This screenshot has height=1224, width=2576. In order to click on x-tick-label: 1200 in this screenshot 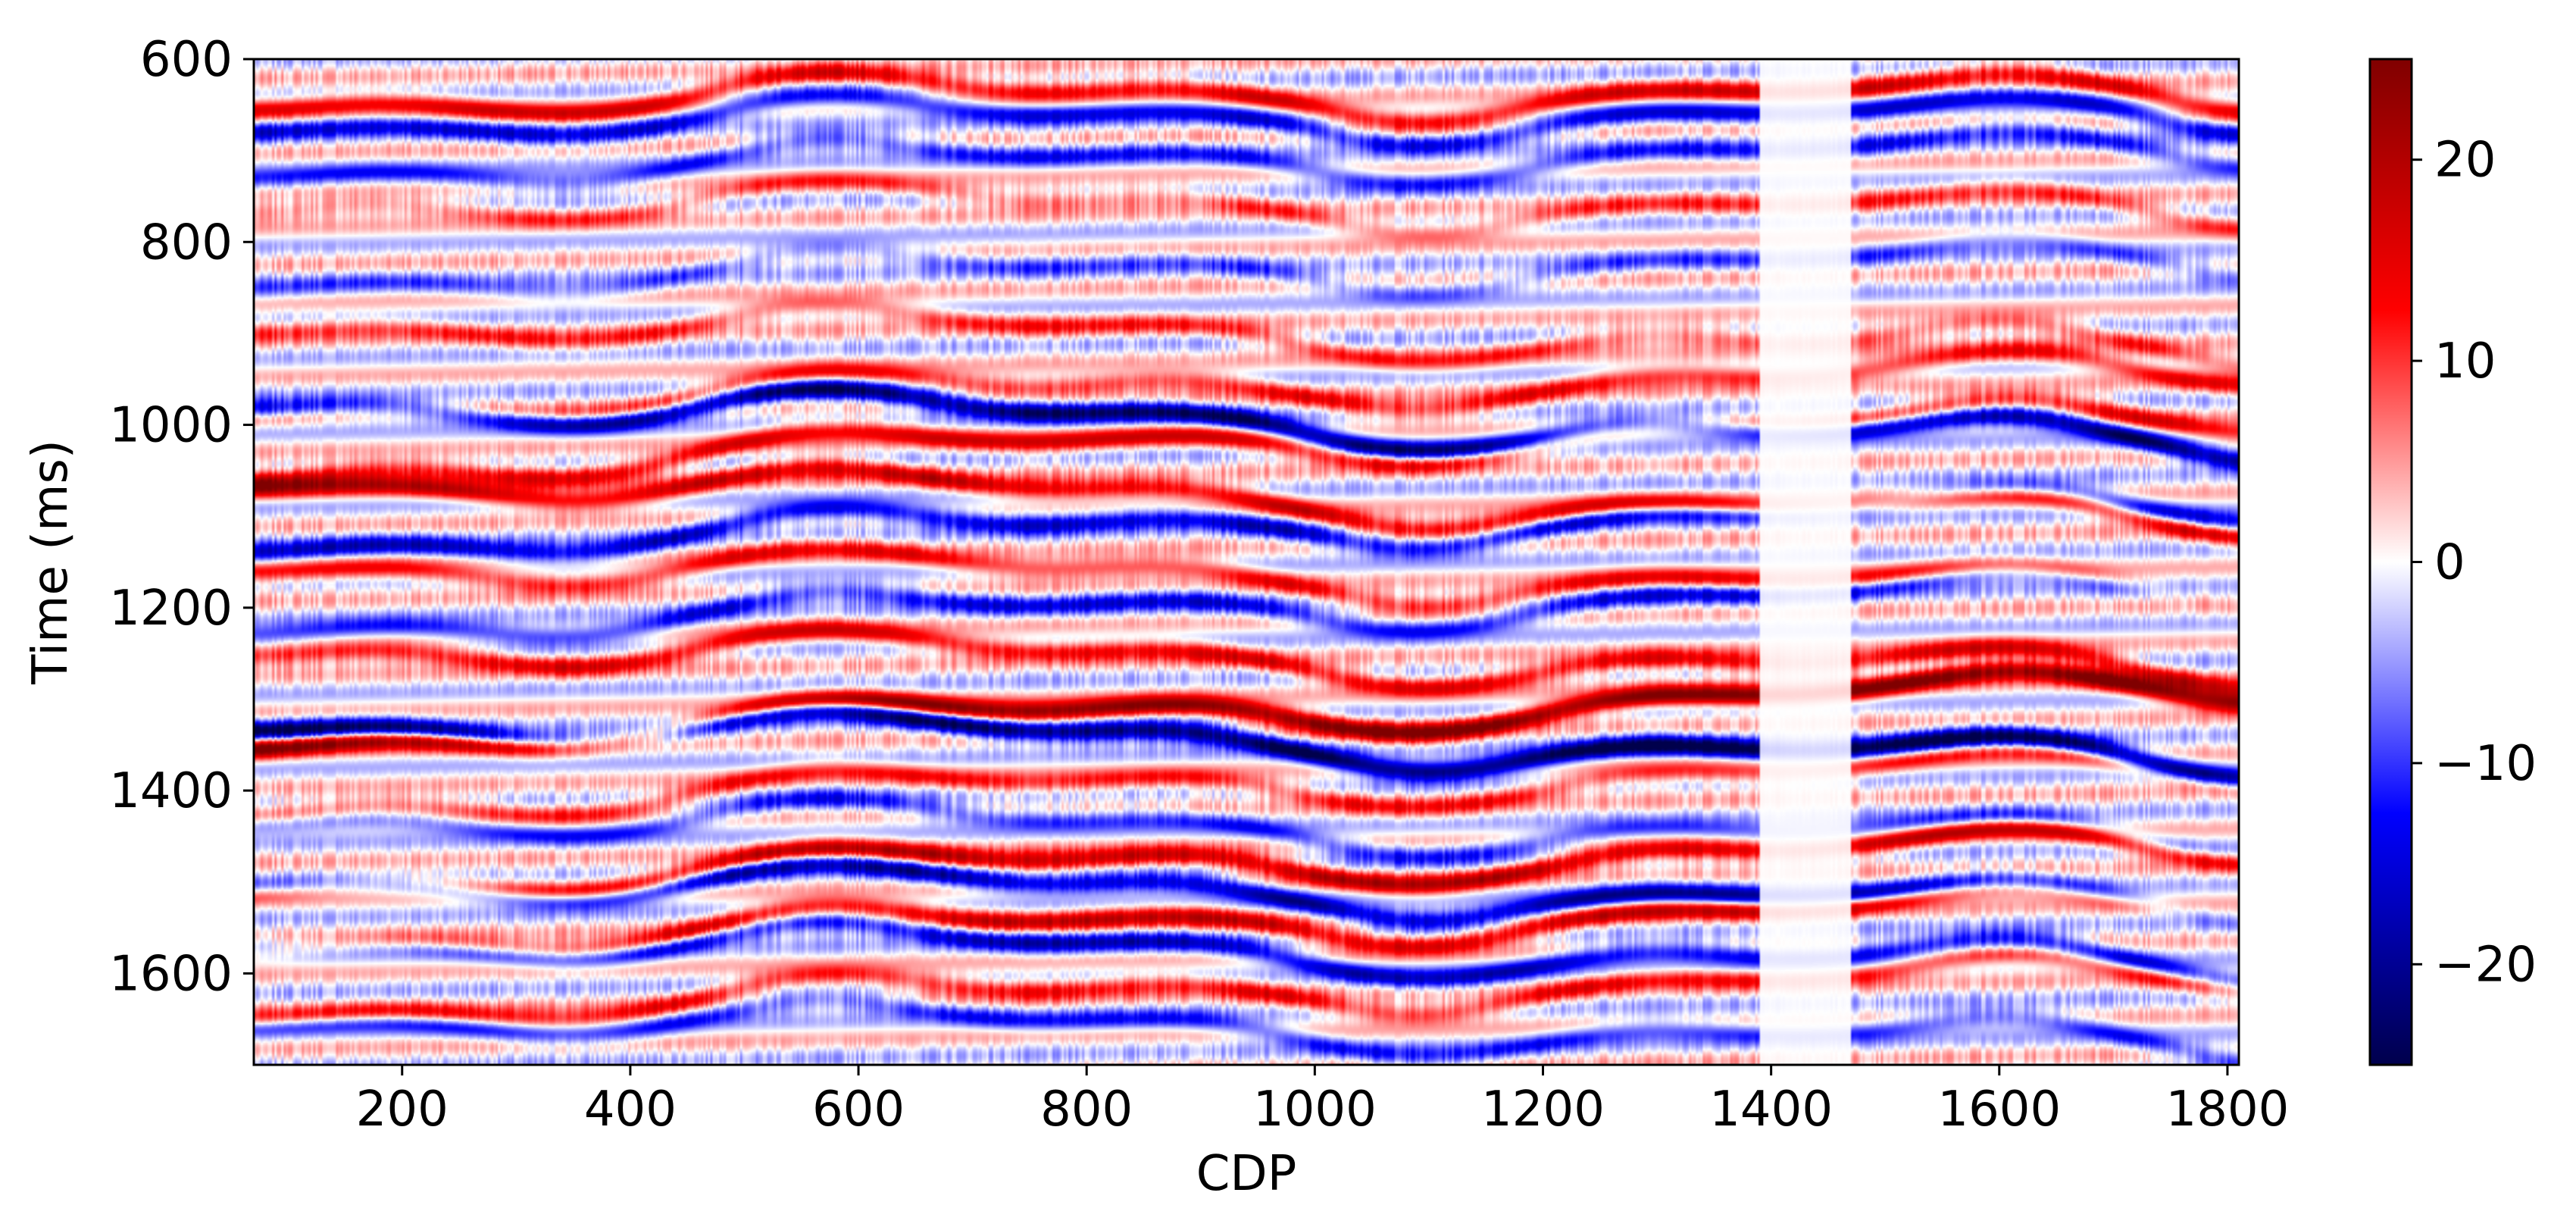, I will do `click(1543, 1110)`.